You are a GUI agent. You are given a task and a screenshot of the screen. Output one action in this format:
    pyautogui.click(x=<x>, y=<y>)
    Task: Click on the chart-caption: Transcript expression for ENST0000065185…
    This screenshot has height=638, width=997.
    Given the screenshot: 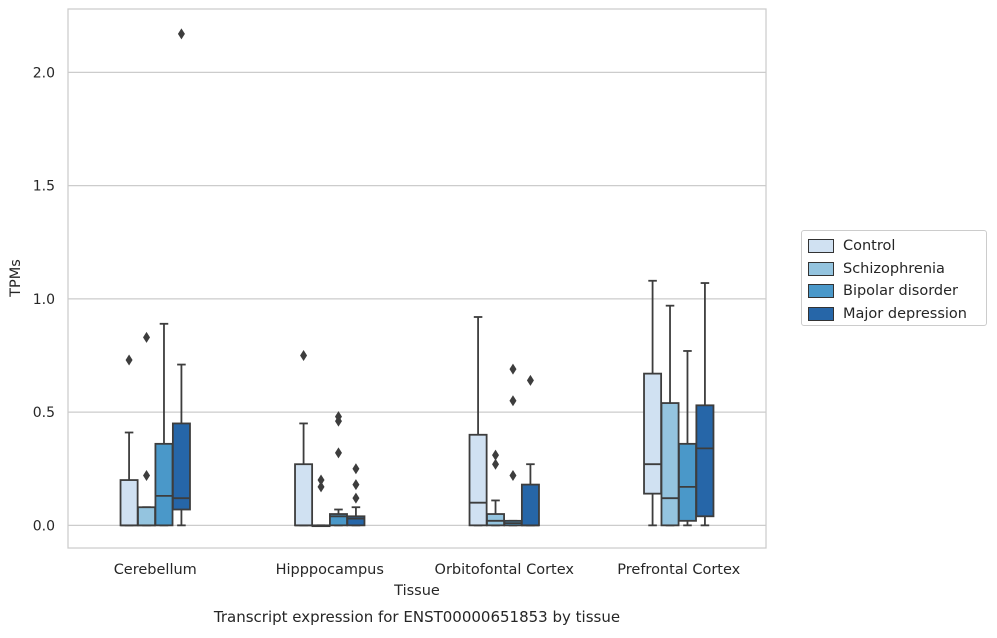 What is the action you would take?
    pyautogui.click(x=416, y=617)
    